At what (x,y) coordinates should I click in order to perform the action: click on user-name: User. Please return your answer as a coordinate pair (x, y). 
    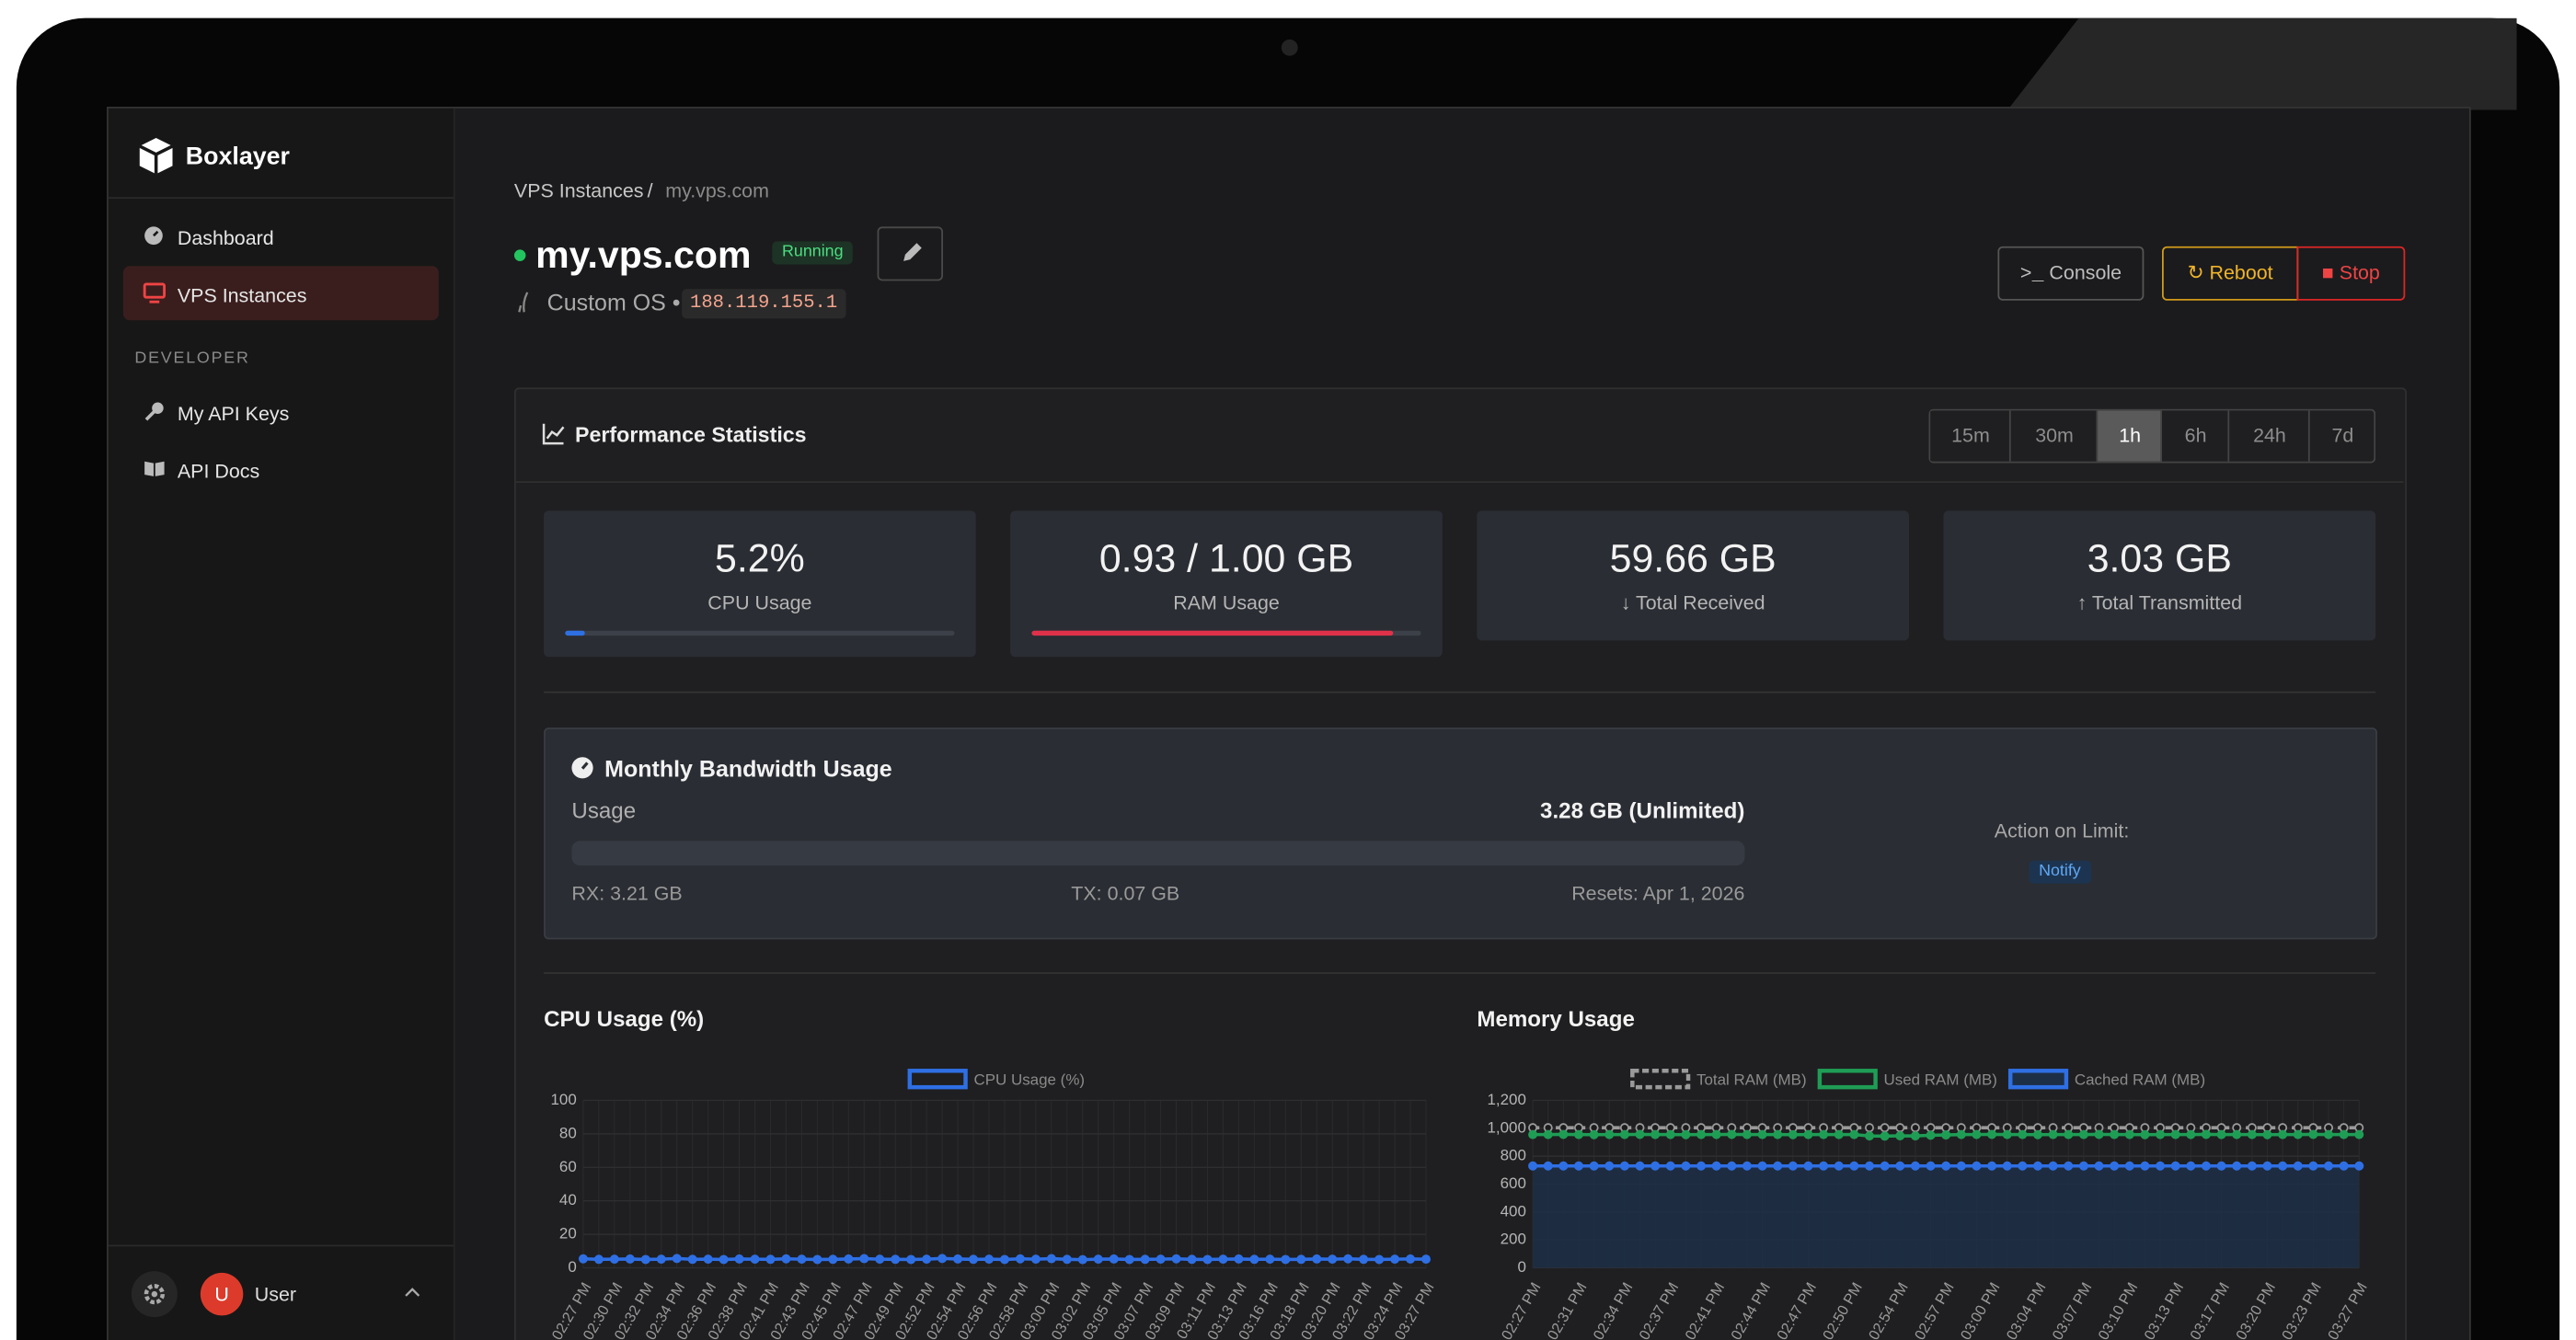
    Looking at the image, I should click on (275, 1294).